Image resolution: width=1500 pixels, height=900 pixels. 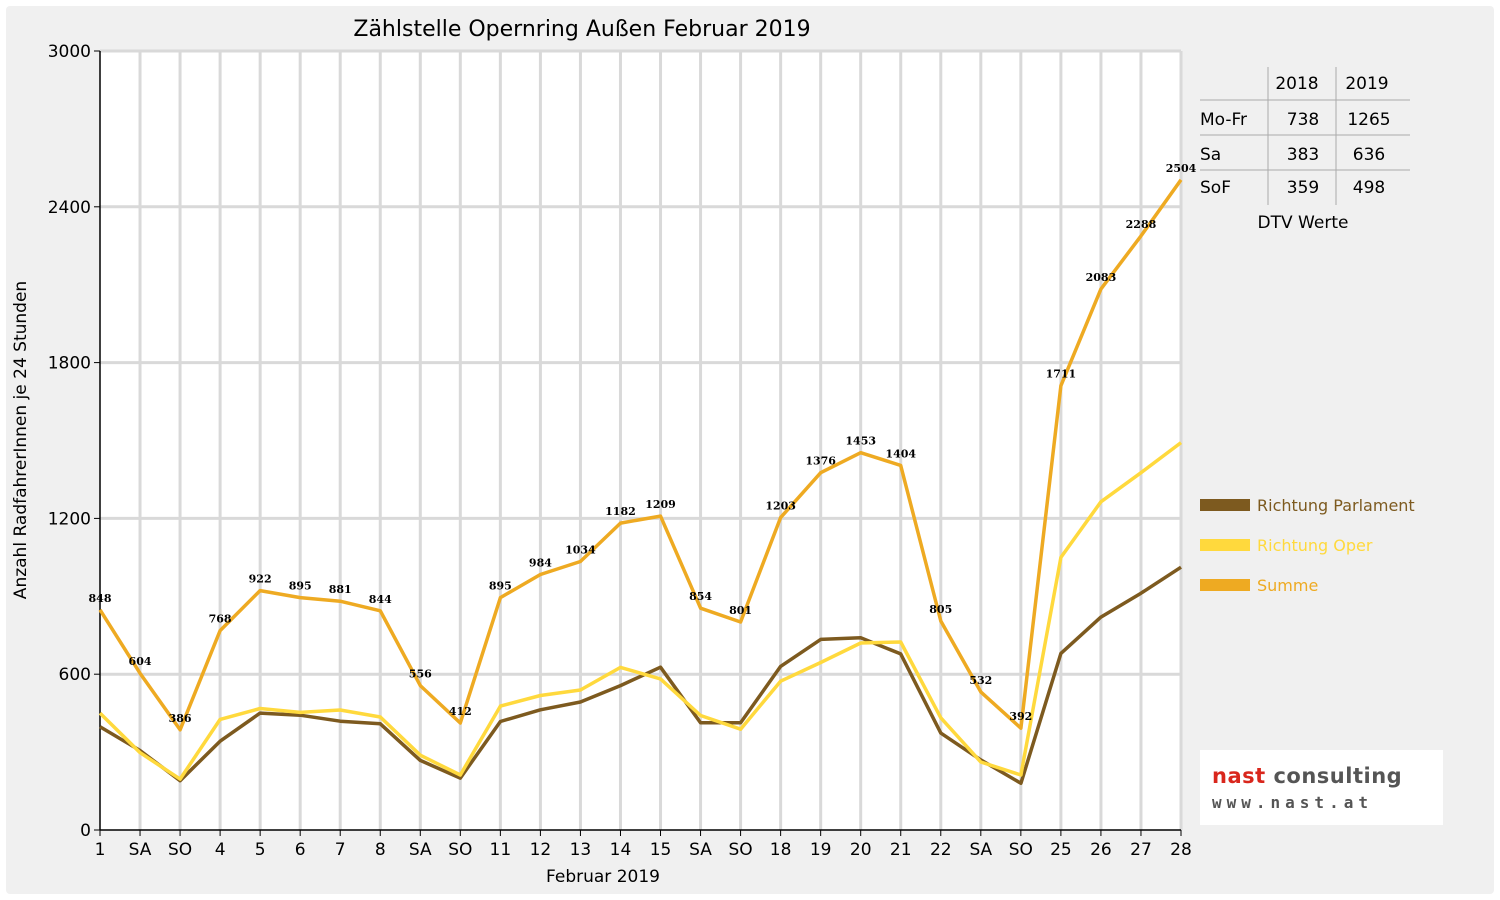 What do you see at coordinates (340, 589) in the screenshot?
I see `data-label: 881` at bounding box center [340, 589].